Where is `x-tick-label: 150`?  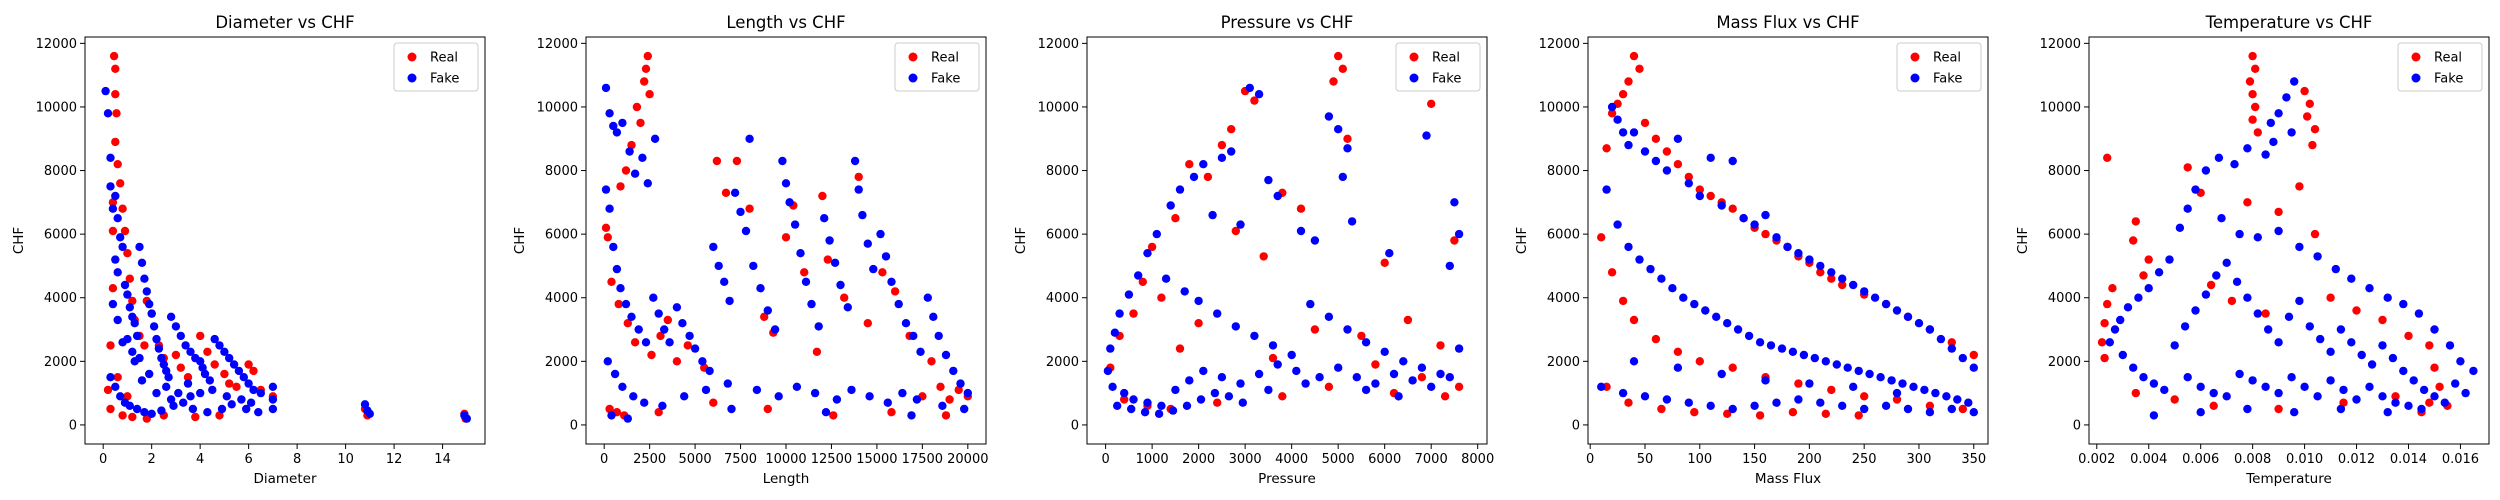 x-tick-label: 150 is located at coordinates (1754, 459).